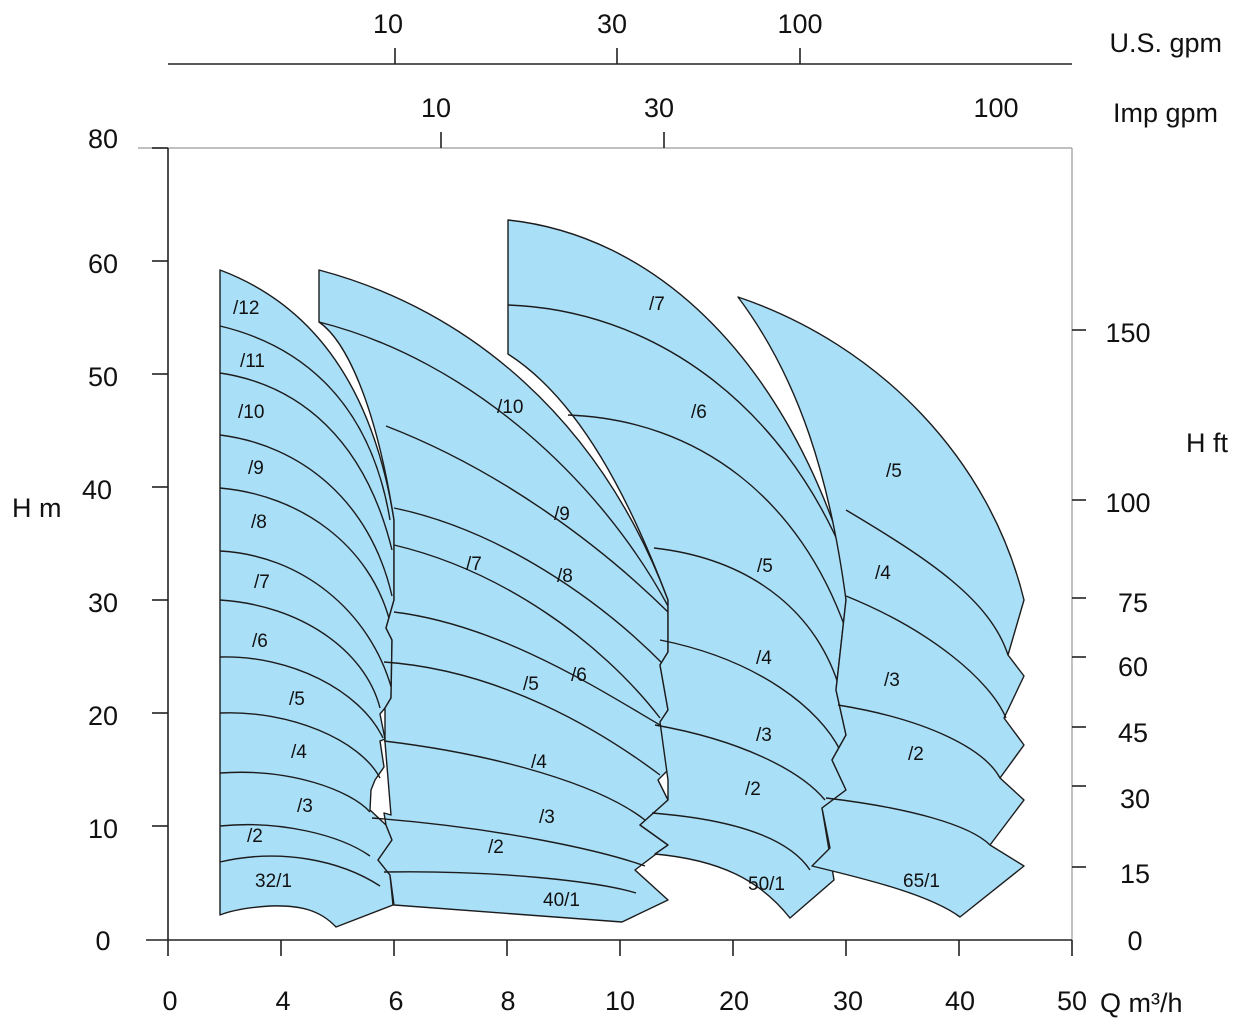  I want to click on imp-gpm-tick-label: 30, so click(659, 108).